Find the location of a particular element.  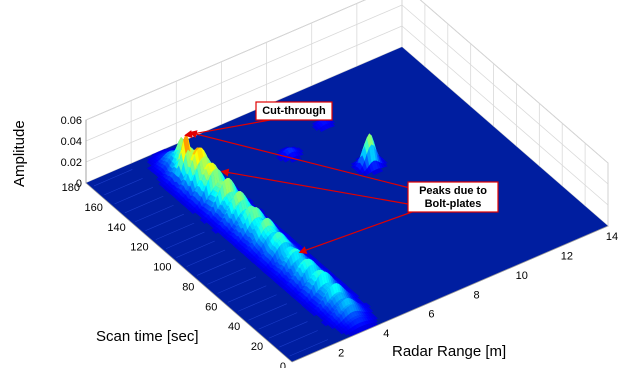

x-tick-label: 6 is located at coordinates (431, 315).